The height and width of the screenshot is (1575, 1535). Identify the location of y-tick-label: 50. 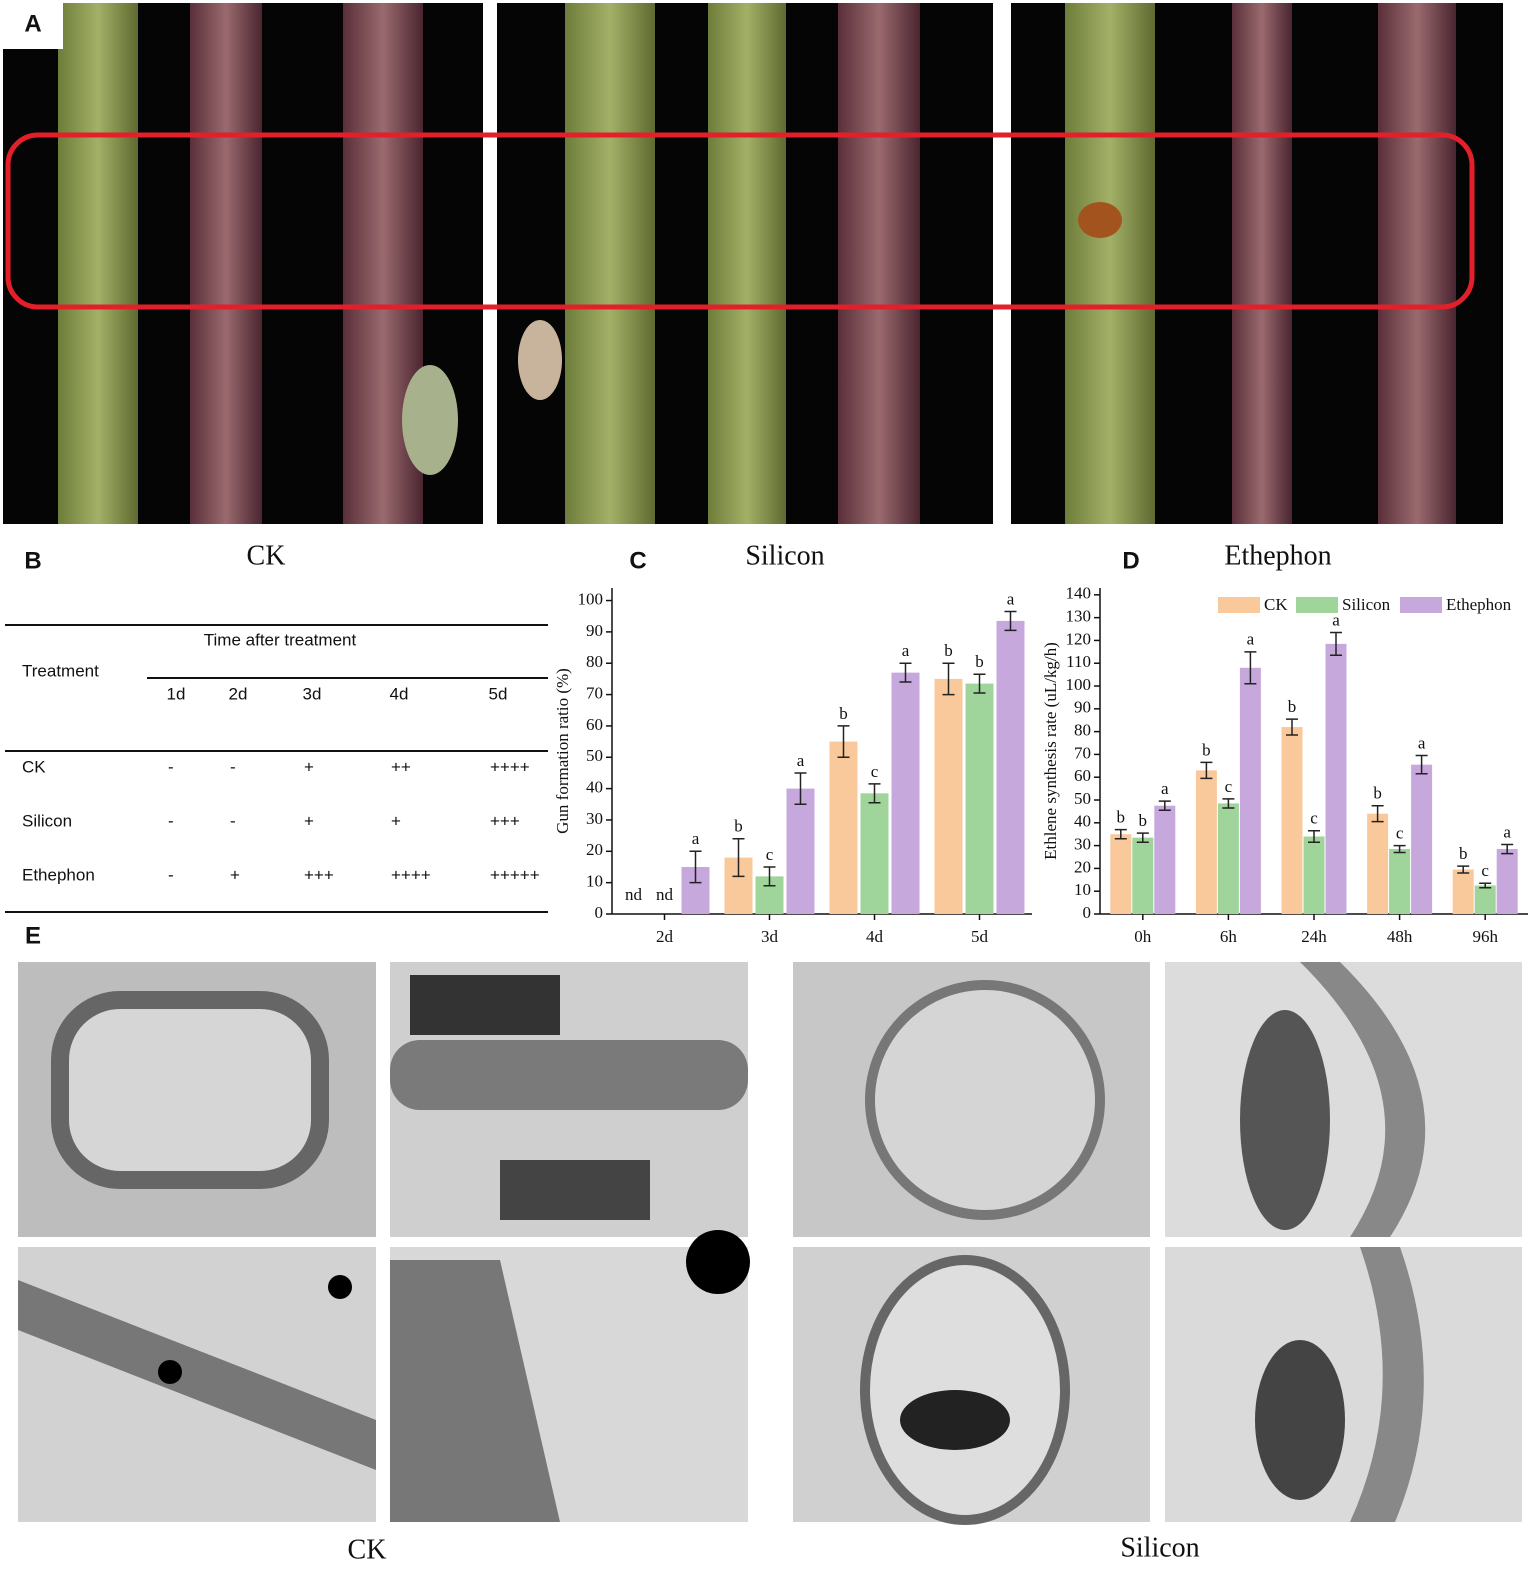
(1082, 798).